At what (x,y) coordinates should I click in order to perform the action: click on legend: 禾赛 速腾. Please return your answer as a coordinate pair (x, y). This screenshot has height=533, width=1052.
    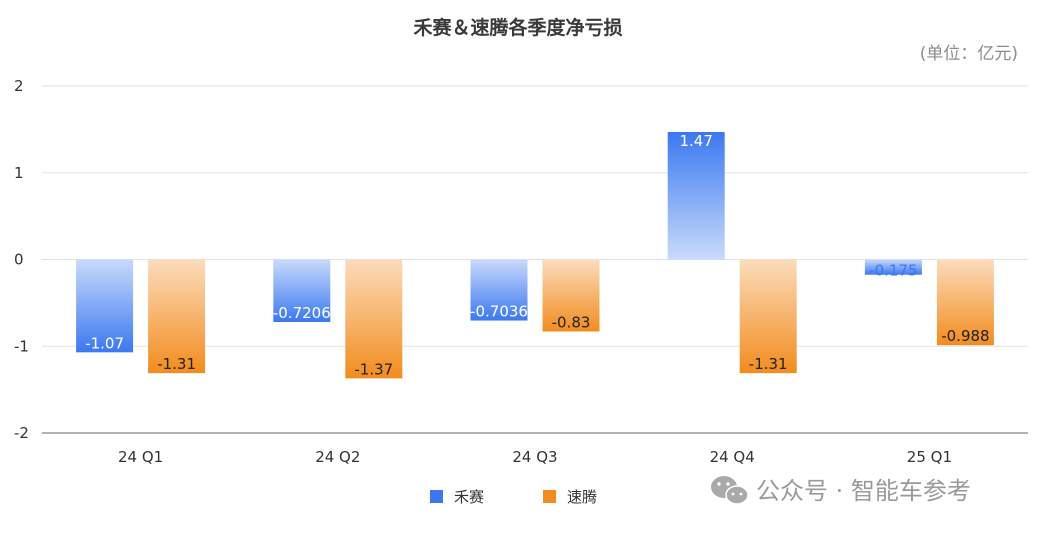
    Looking at the image, I should click on (513, 497).